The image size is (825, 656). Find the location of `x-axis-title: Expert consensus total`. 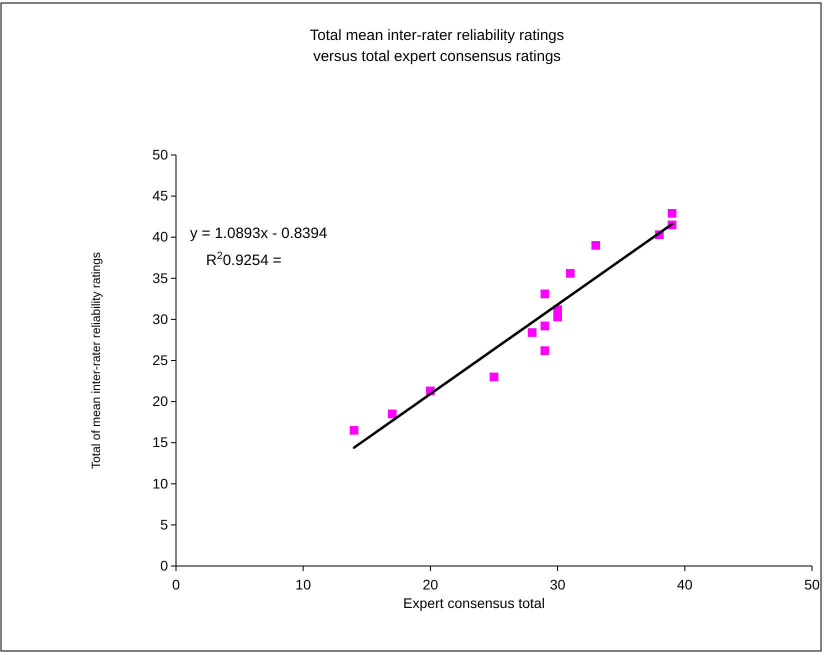

x-axis-title: Expert consensus total is located at coordinates (474, 603).